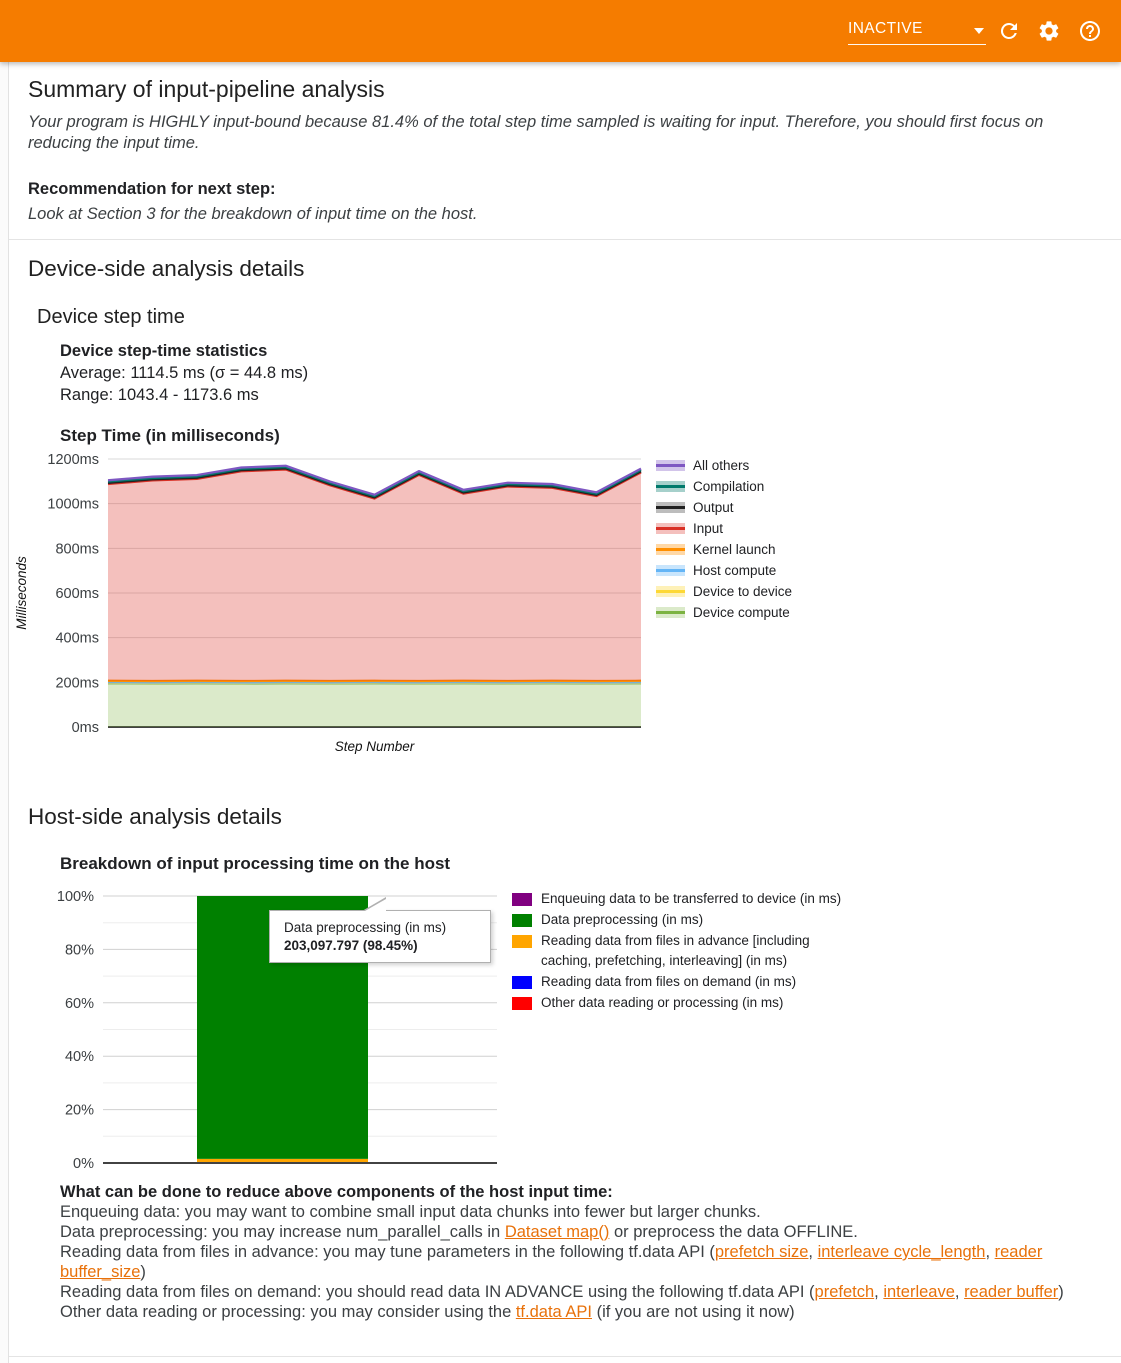  What do you see at coordinates (77, 639) in the screenshot?
I see `svg-text: 400ms` at bounding box center [77, 639].